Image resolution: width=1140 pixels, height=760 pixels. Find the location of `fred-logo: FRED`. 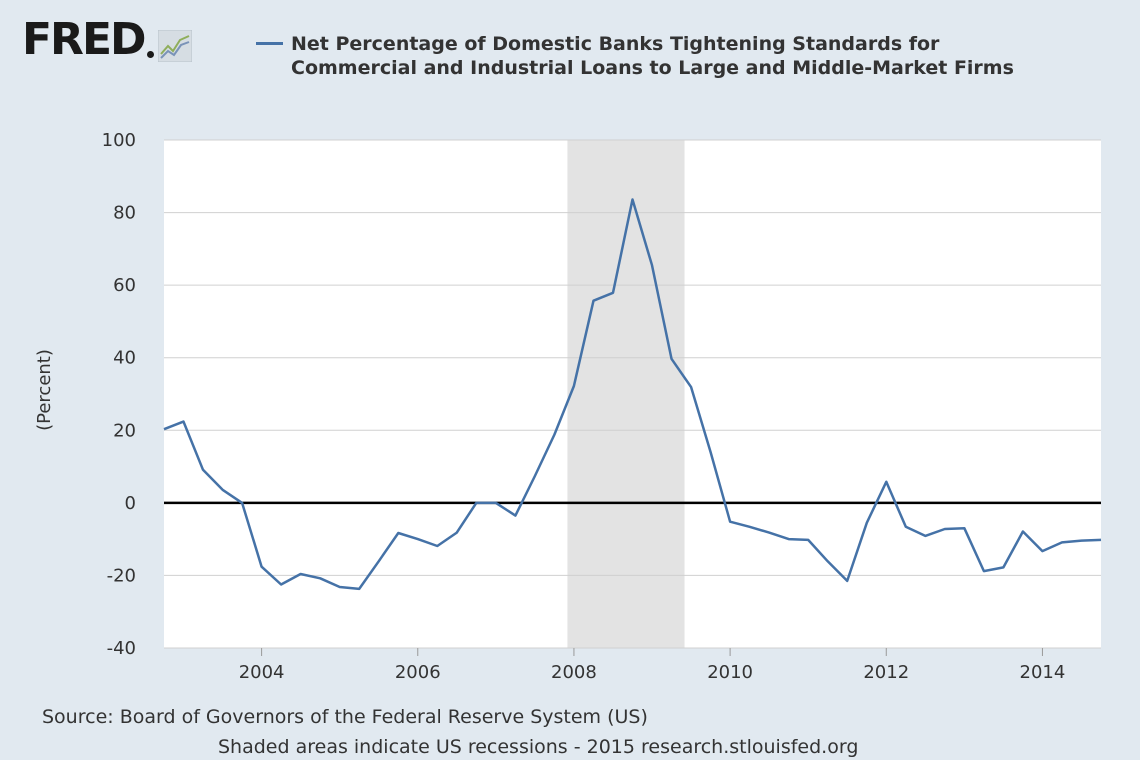

fred-logo: FRED is located at coordinates (107, 40).